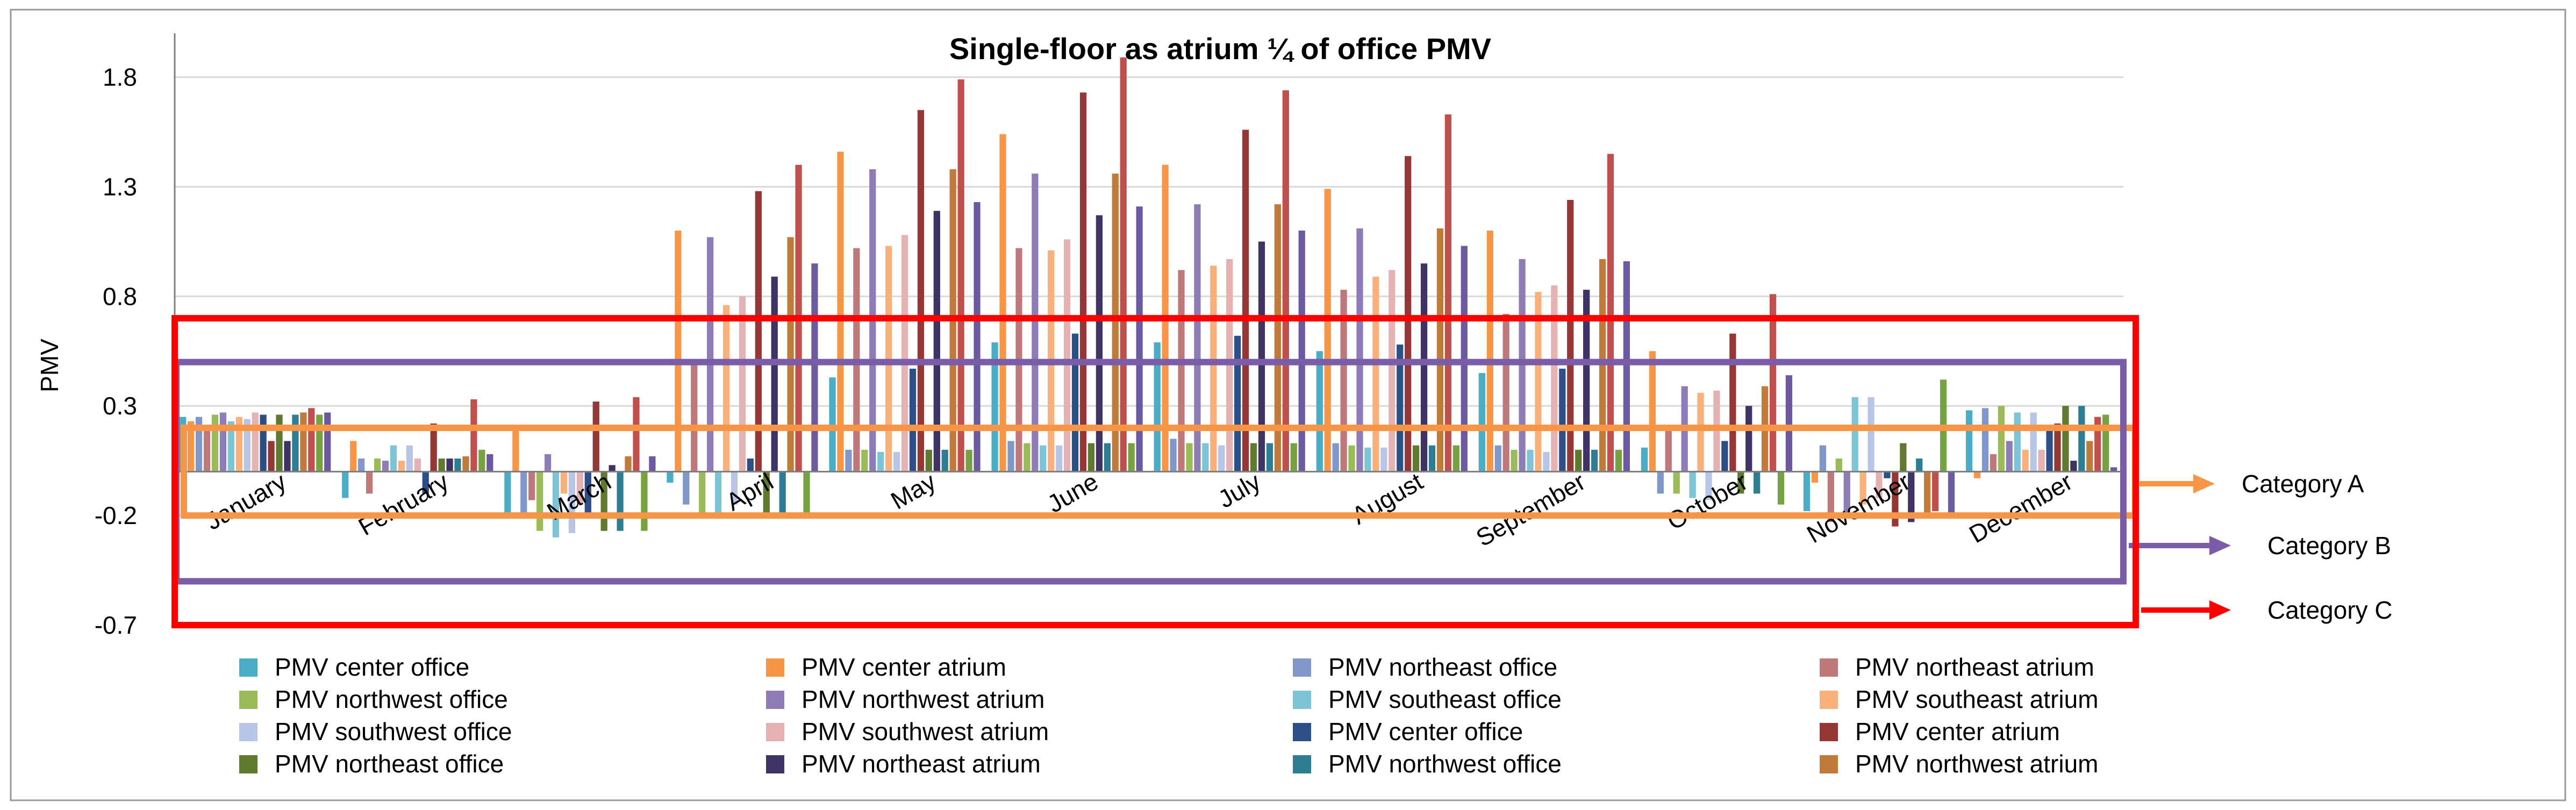 Image resolution: width=2576 pixels, height=810 pixels. I want to click on legend-label: PMV northeast atrium, so click(1974, 667).